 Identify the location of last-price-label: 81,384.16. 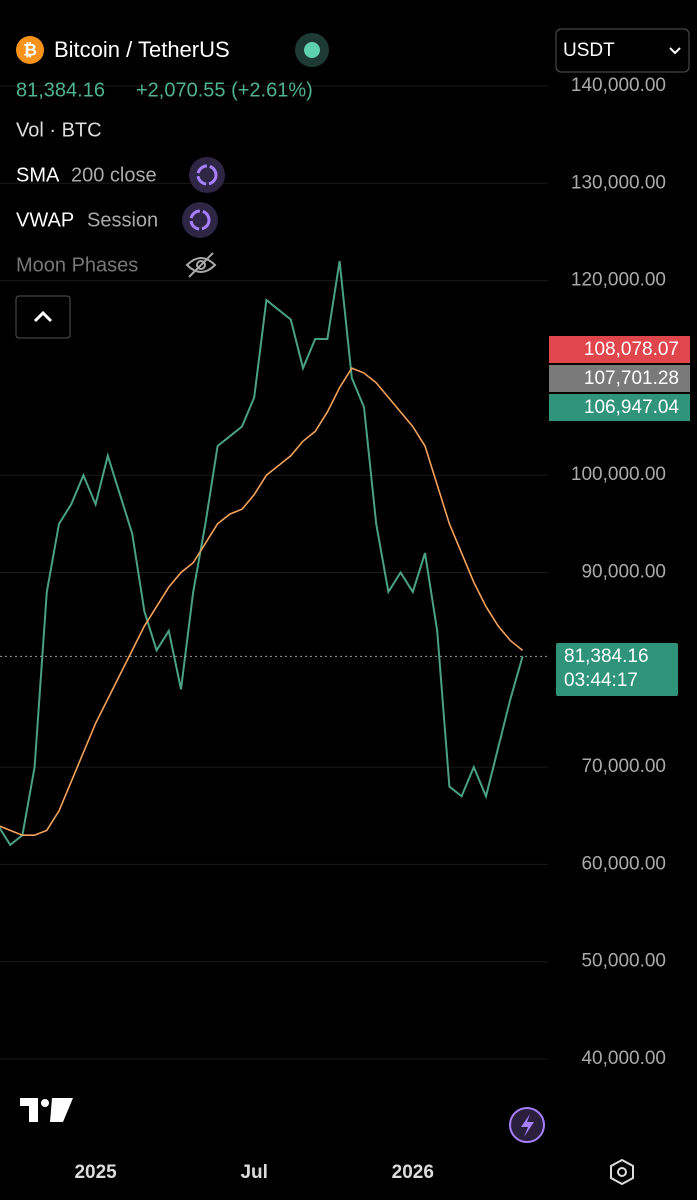
(606, 656).